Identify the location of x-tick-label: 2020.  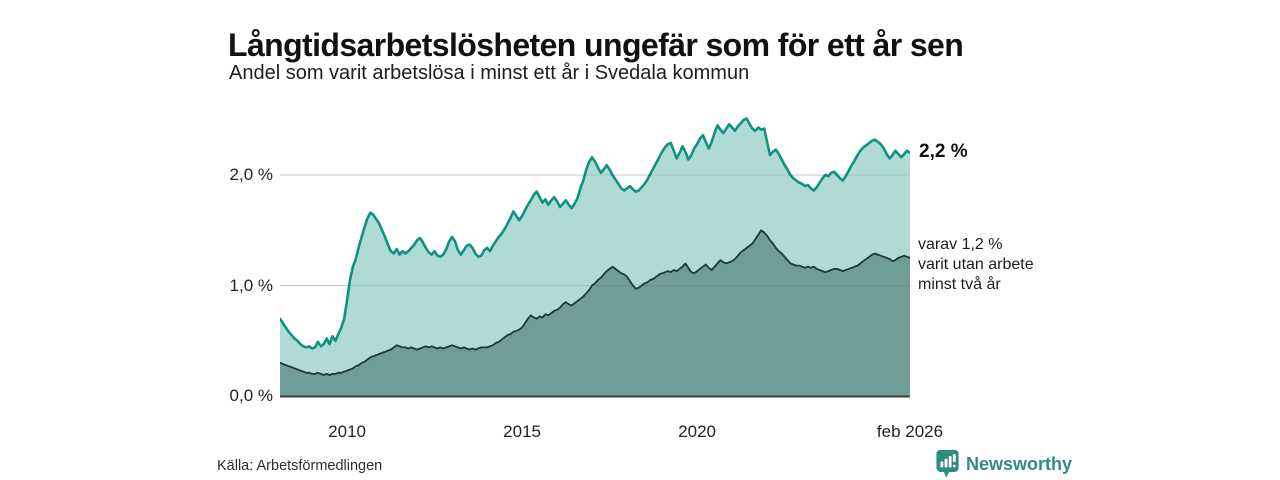
(697, 431).